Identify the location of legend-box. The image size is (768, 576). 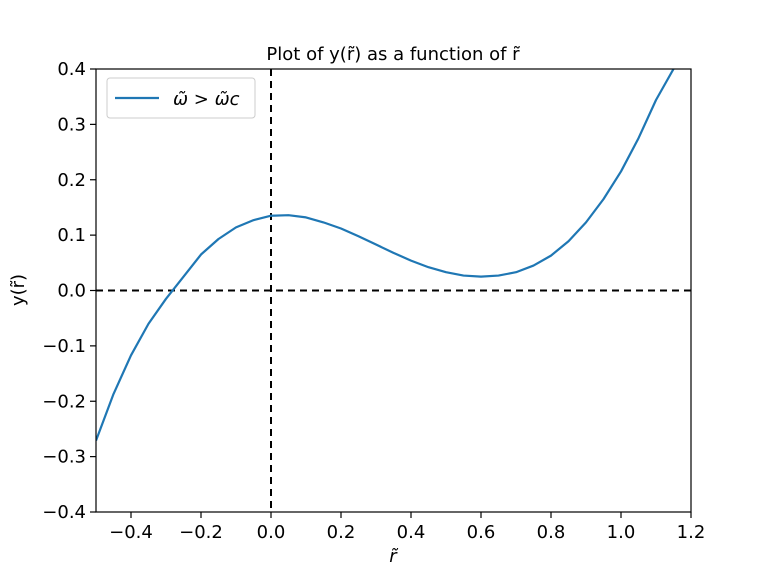
(181, 98).